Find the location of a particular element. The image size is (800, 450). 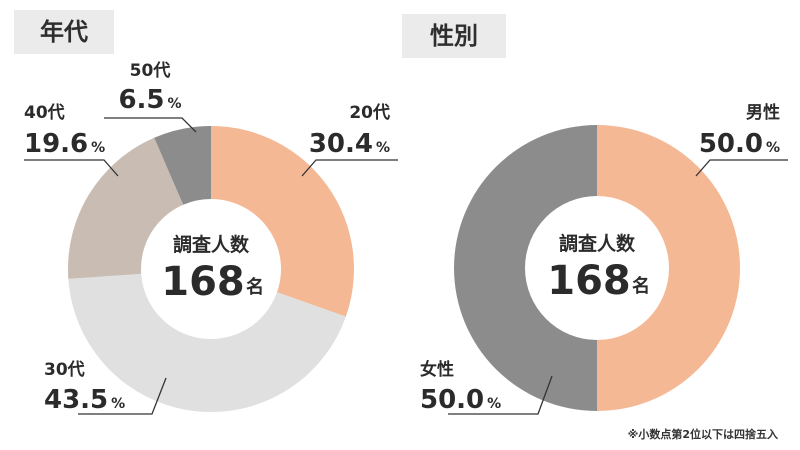

chart1-label-1: 20代 is located at coordinates (369, 112).